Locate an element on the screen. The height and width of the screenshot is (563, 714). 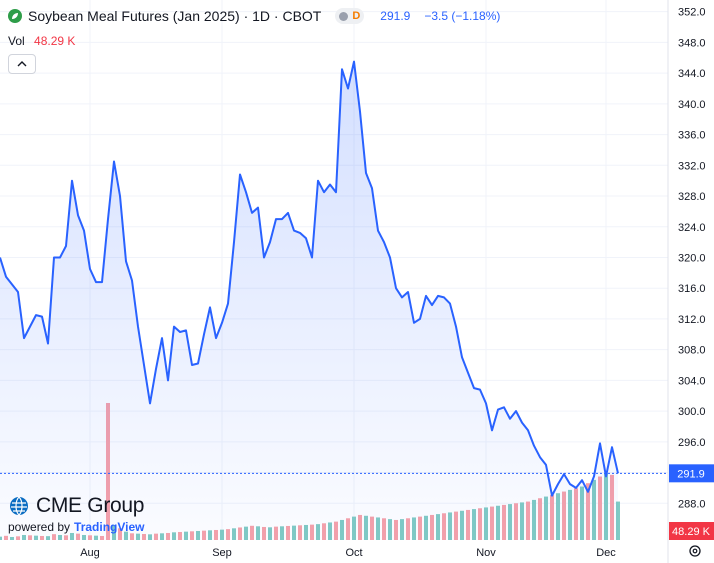
chevron-up-icon is located at coordinates (22, 64).